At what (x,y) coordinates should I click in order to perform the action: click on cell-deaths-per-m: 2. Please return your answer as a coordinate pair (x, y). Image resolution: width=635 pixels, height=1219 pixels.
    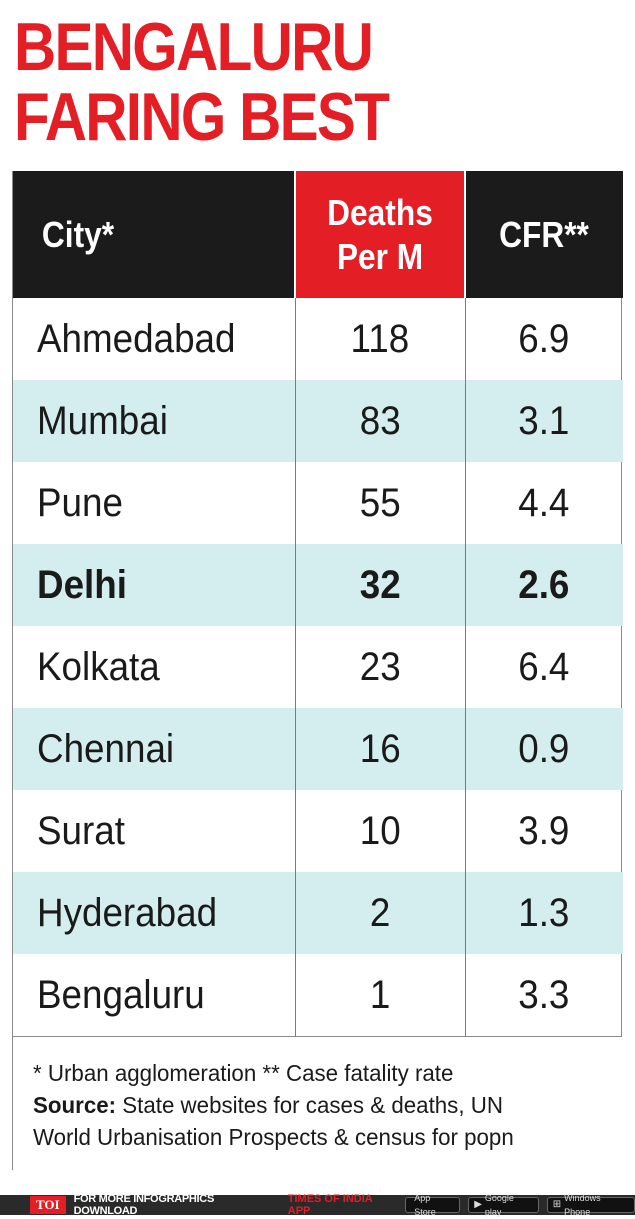
    Looking at the image, I should click on (380, 913).